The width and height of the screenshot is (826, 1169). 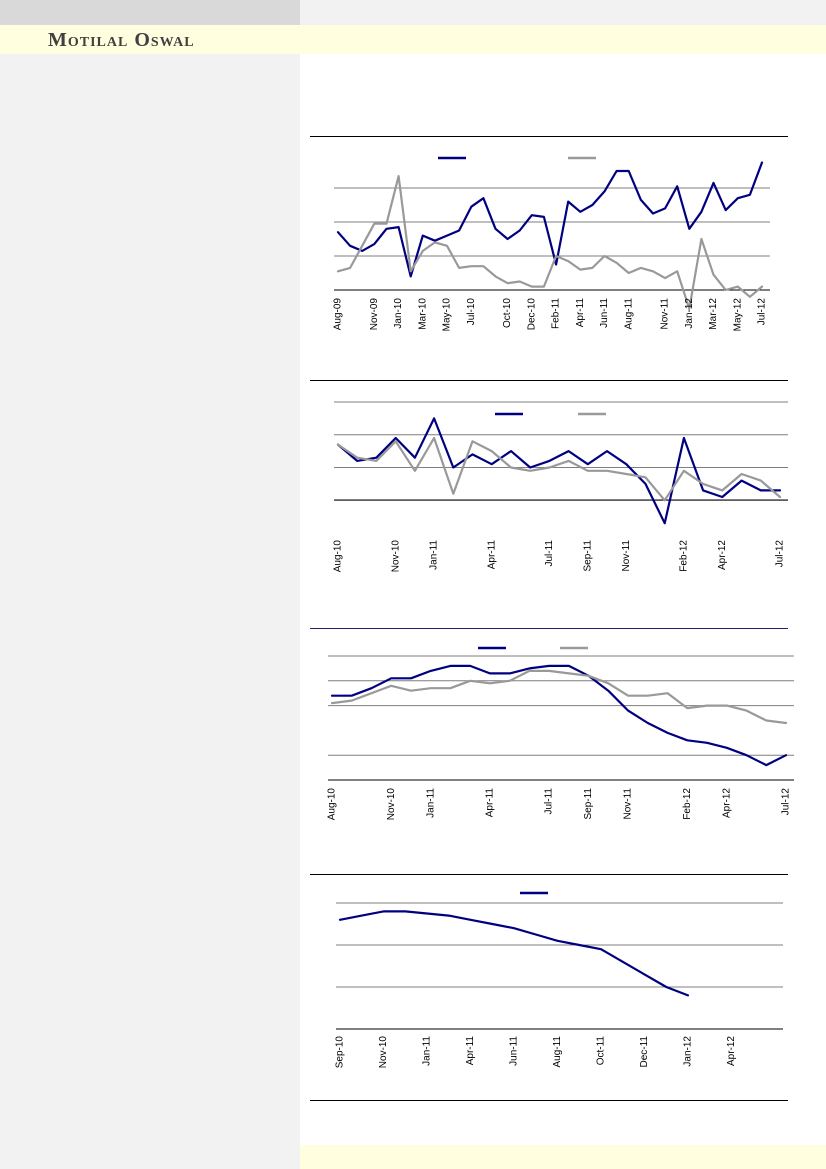 I want to click on chart-2-top-rule, so click(x=549, y=380).